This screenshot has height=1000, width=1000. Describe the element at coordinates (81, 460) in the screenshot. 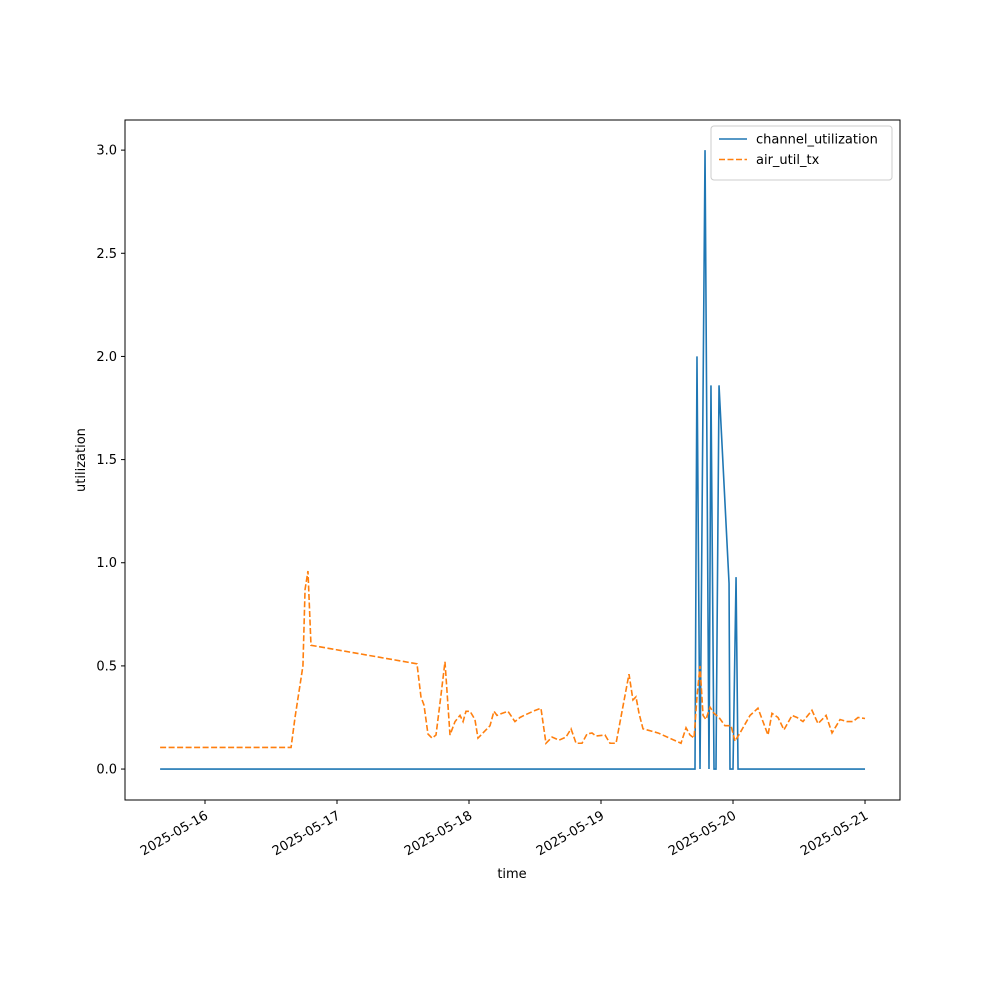

I see `y-axis-label: utilization` at that location.